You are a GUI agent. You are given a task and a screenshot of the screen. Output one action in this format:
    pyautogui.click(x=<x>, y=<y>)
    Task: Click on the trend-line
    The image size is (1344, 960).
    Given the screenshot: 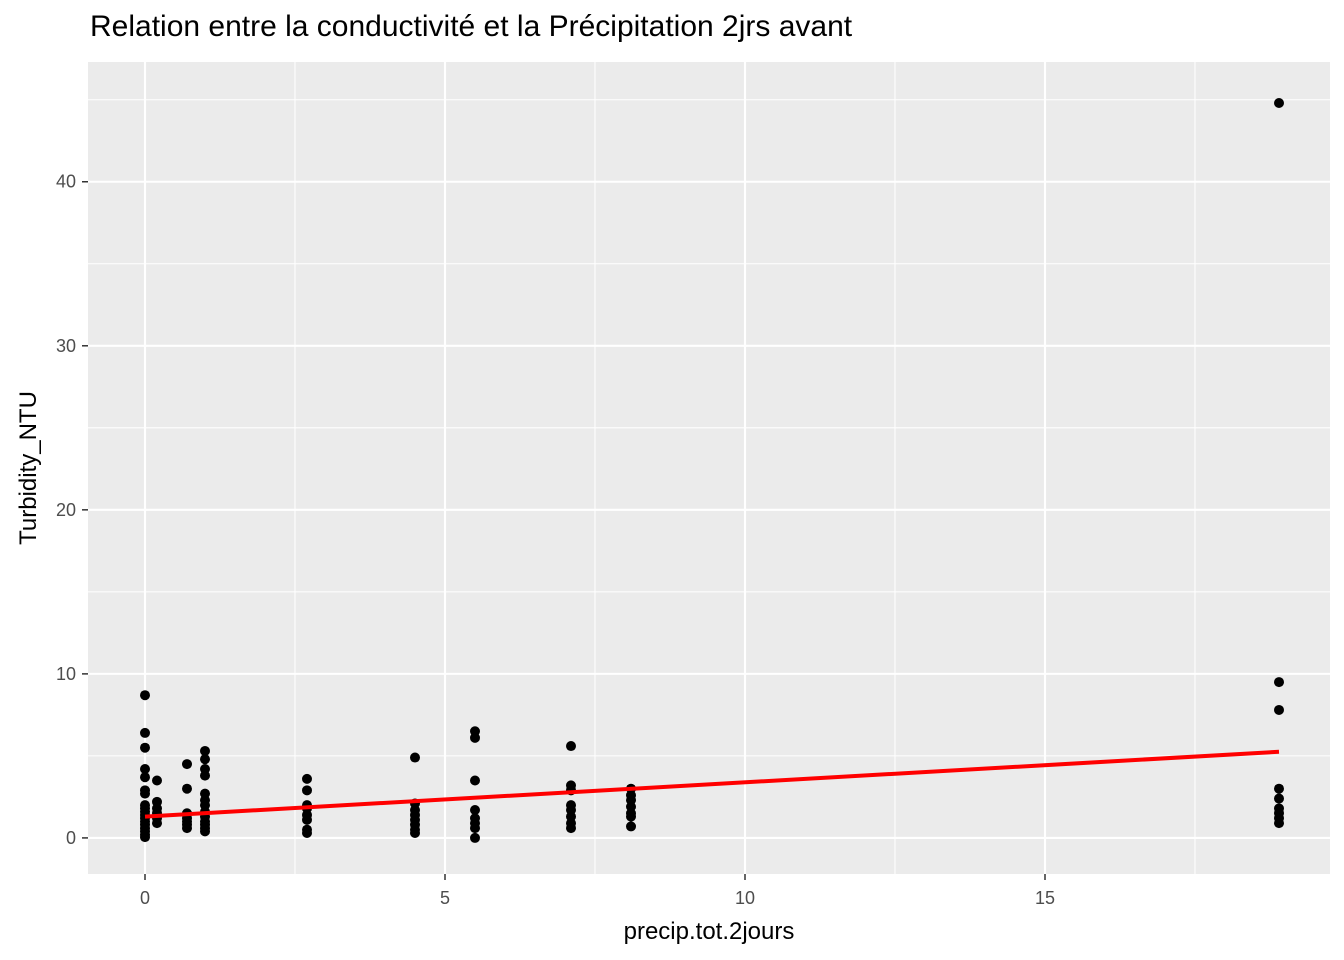 What is the action you would take?
    pyautogui.click(x=712, y=784)
    